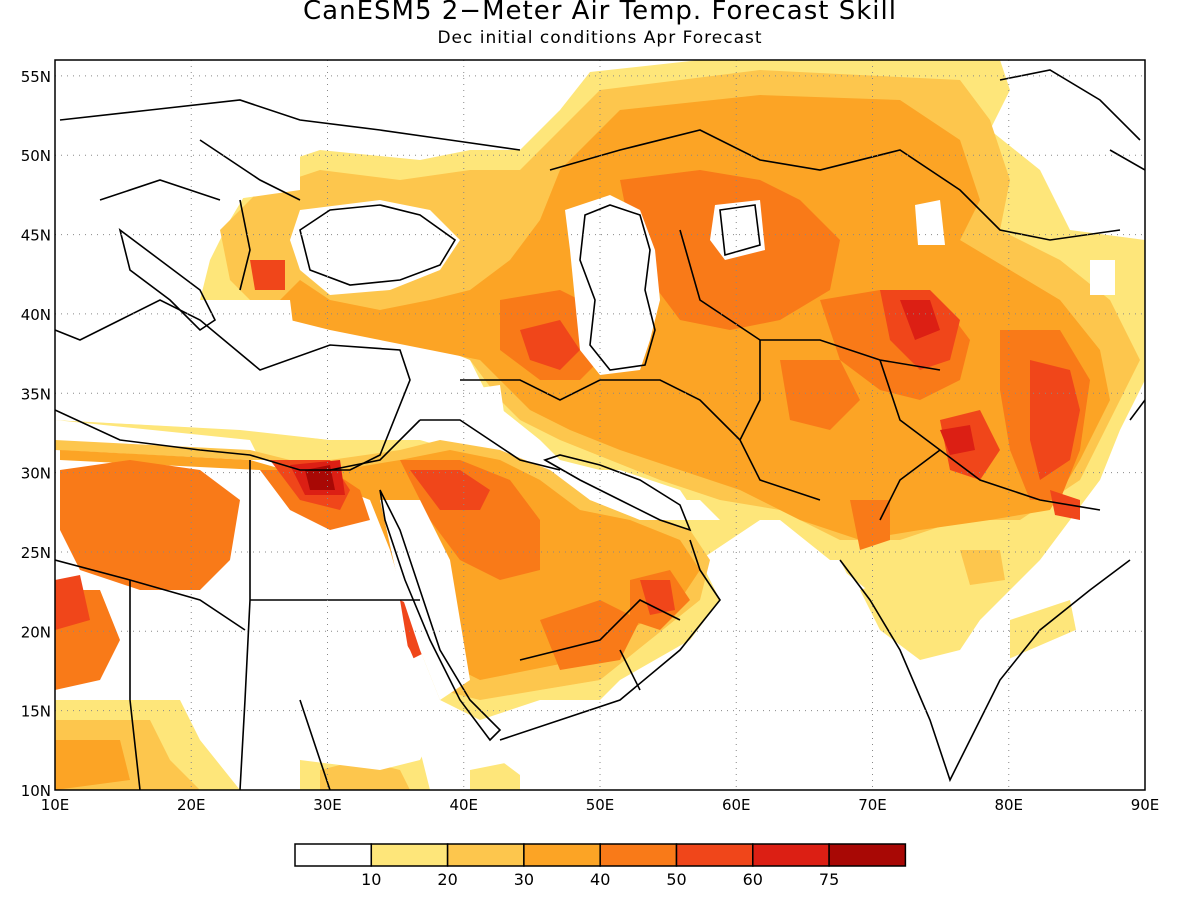 This screenshot has height=900, width=1200. I want to click on longitude-labels: 10E 20E 30E 40E 50E 60E 70E 80E 90E, so click(600, 805).